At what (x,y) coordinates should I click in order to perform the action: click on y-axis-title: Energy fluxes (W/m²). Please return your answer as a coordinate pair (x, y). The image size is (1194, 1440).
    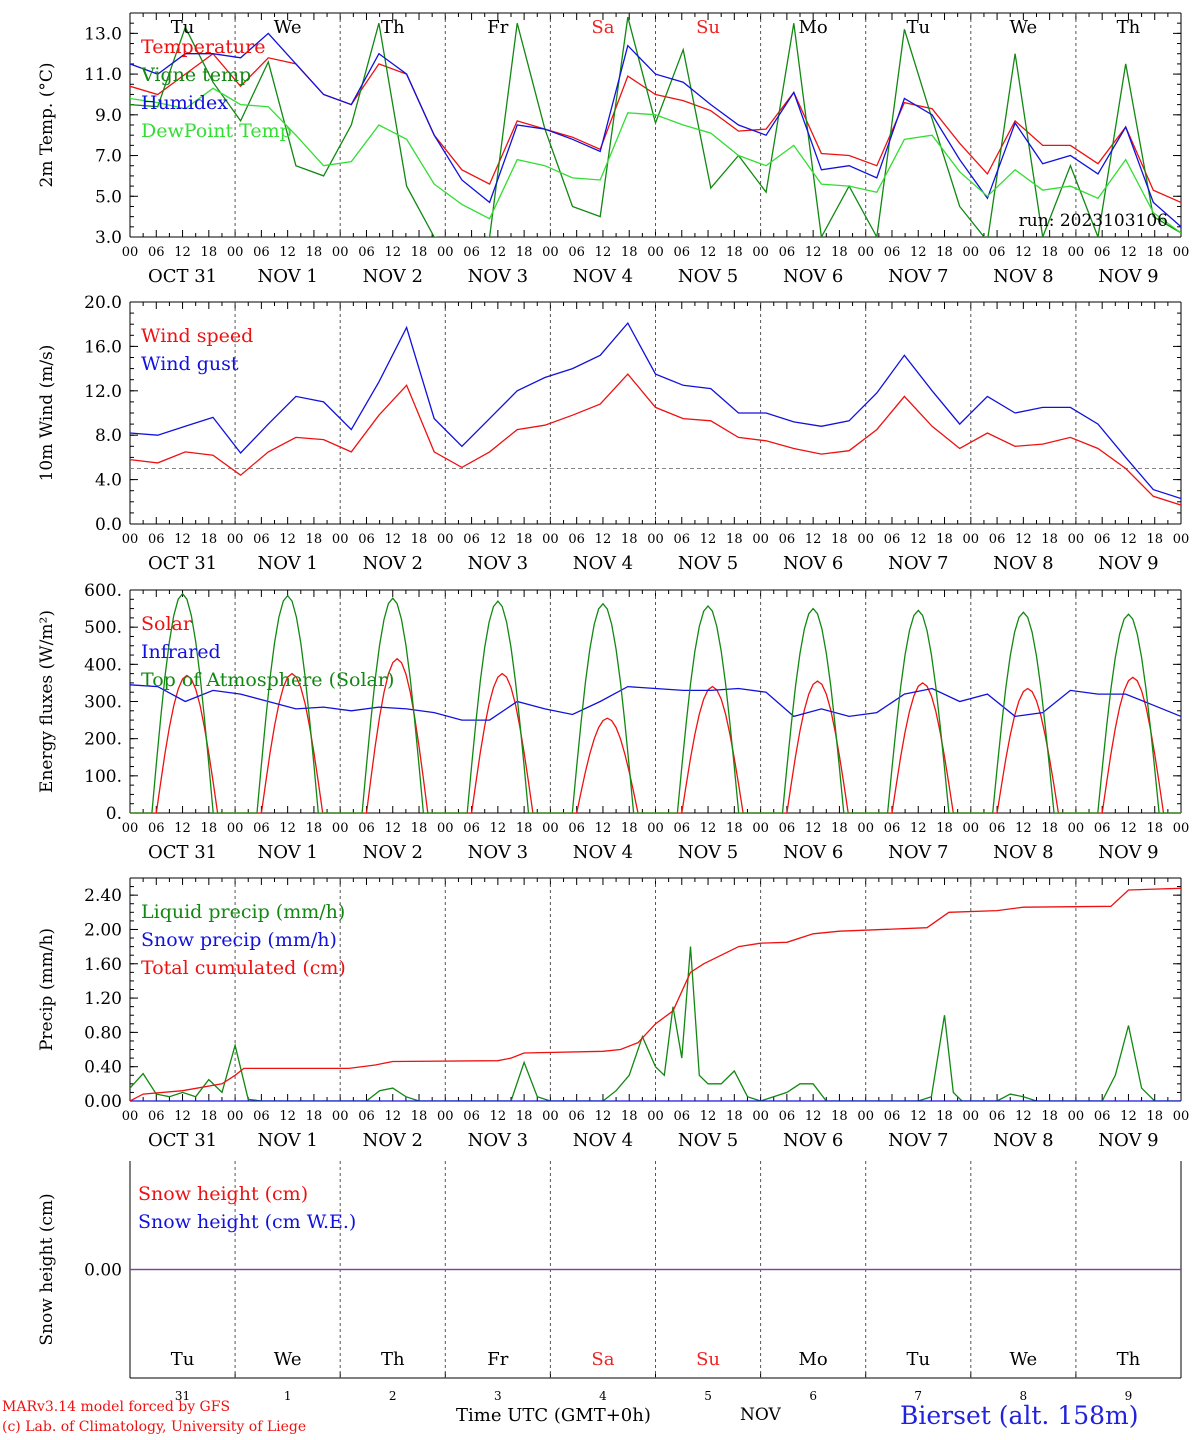
    Looking at the image, I should click on (47, 701).